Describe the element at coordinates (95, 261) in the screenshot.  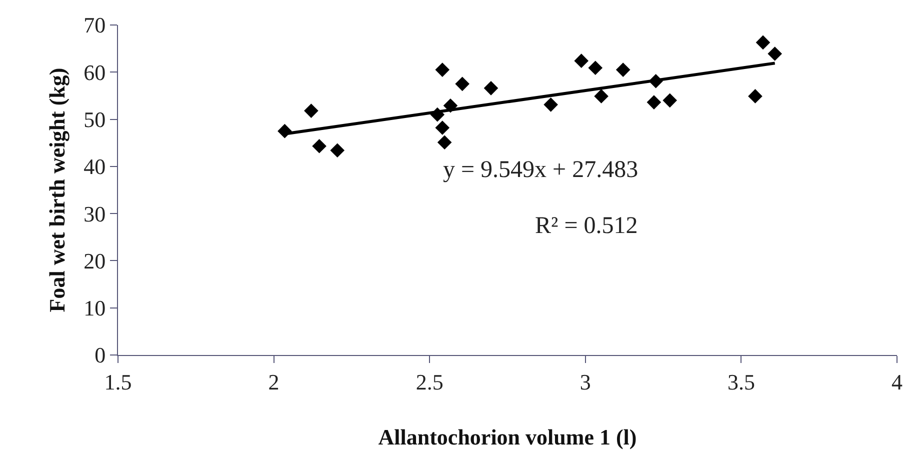
I see `y-tick-label: 20` at that location.